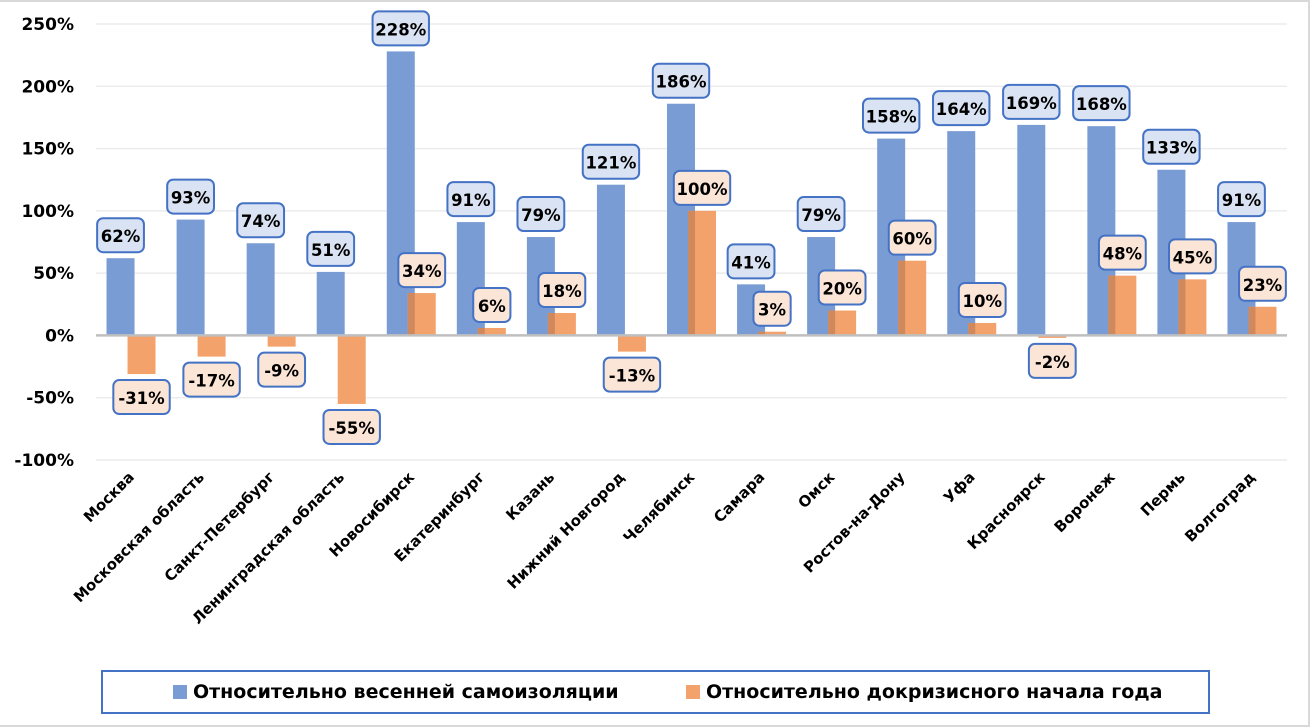 Image resolution: width=1312 pixels, height=727 pixels. I want to click on data-label-precrisis: 100%, so click(702, 187).